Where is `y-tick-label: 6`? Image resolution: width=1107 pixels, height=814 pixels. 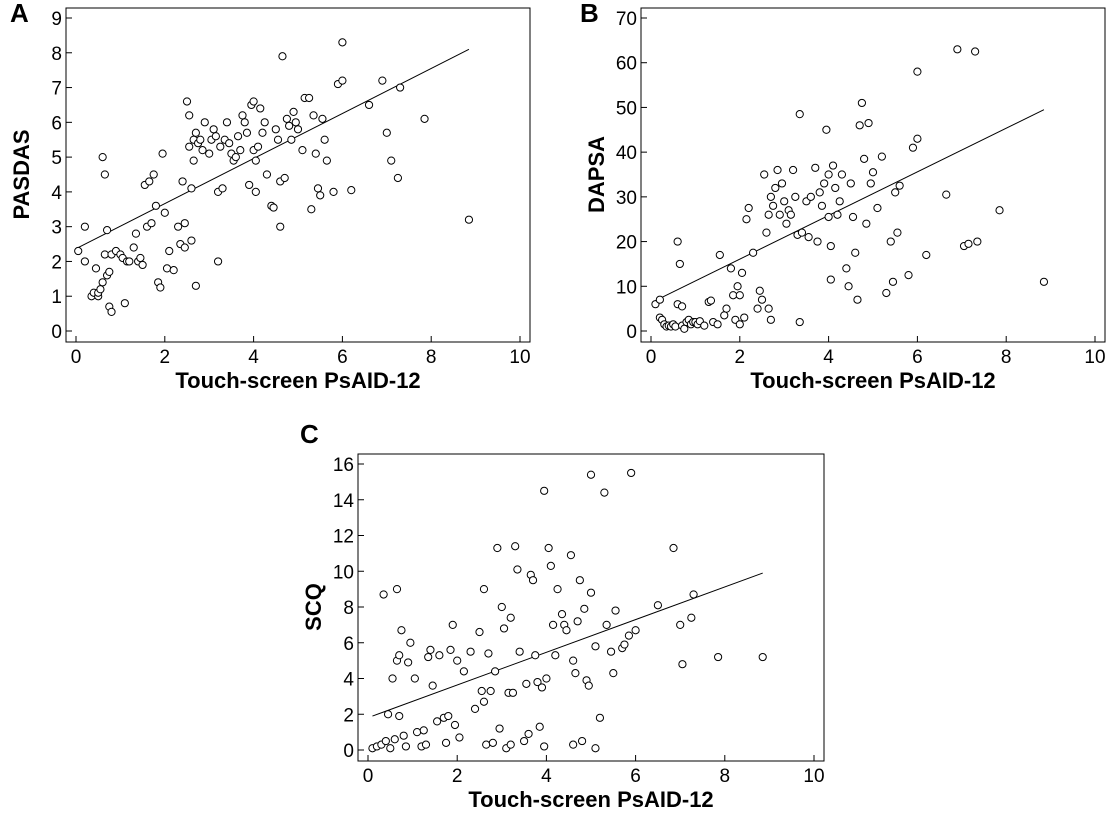
y-tick-label: 6 is located at coordinates (56, 123).